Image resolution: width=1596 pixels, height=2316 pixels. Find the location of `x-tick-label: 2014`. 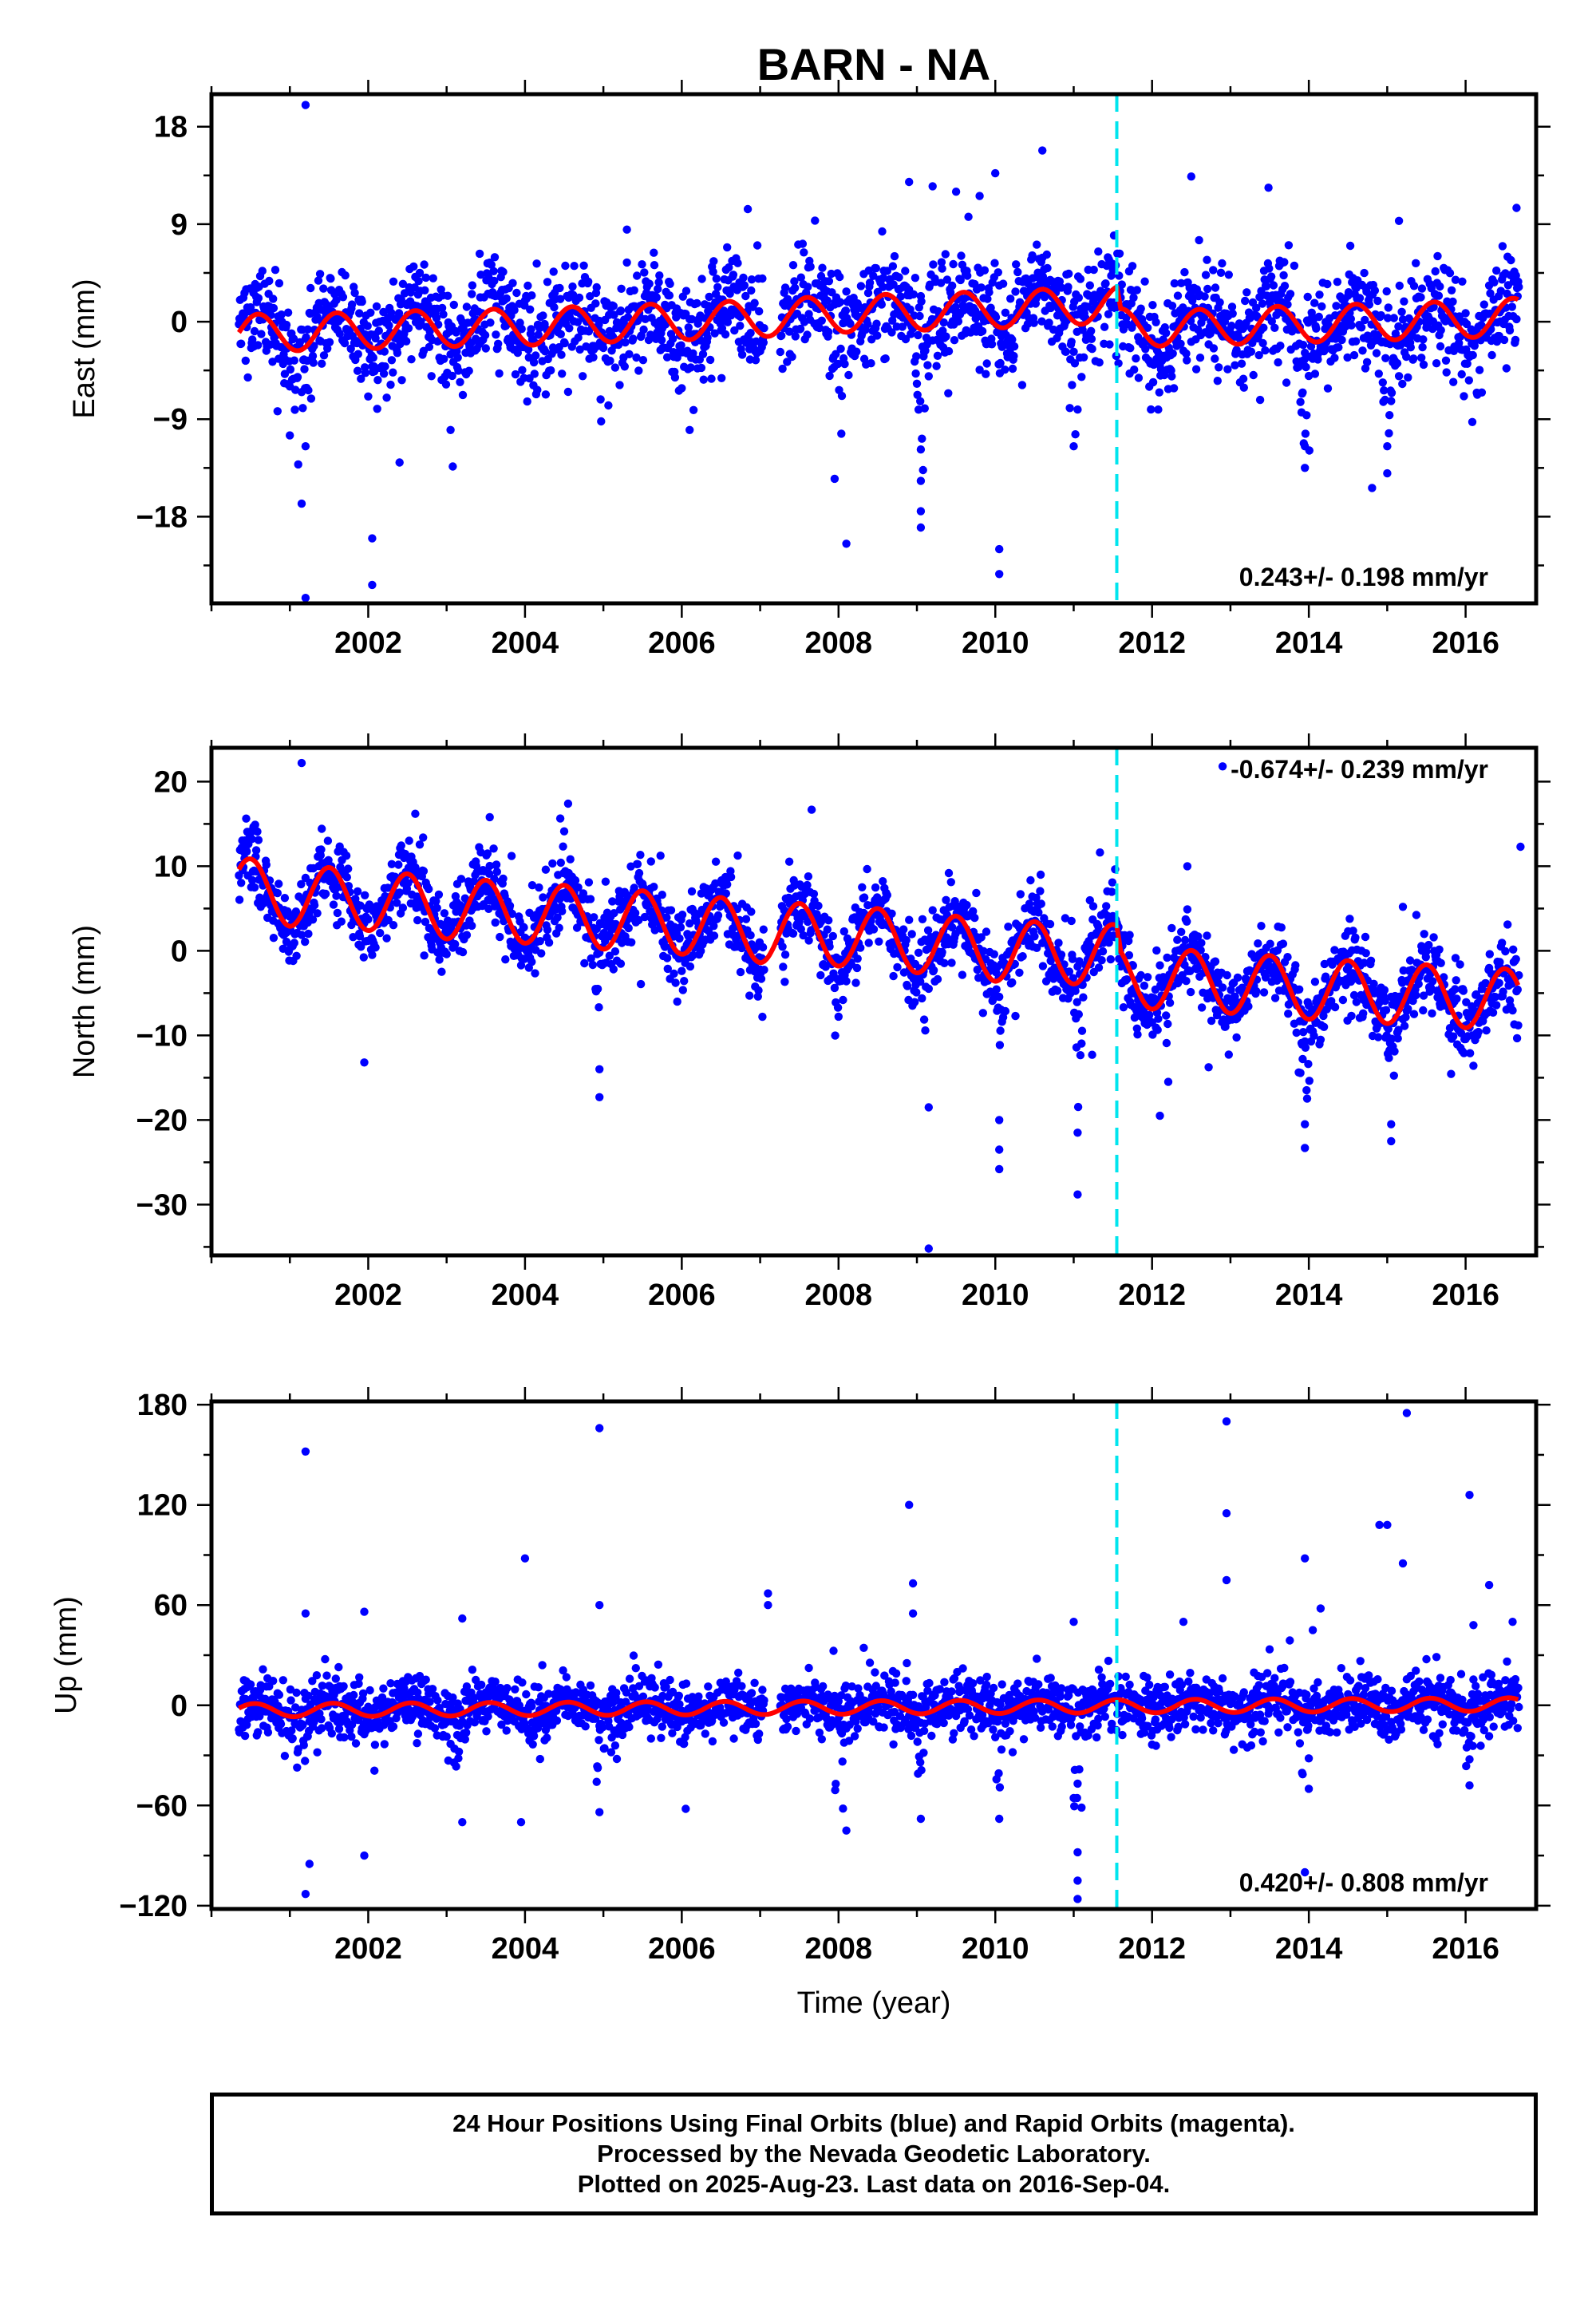

x-tick-label: 2014 is located at coordinates (1309, 1295).